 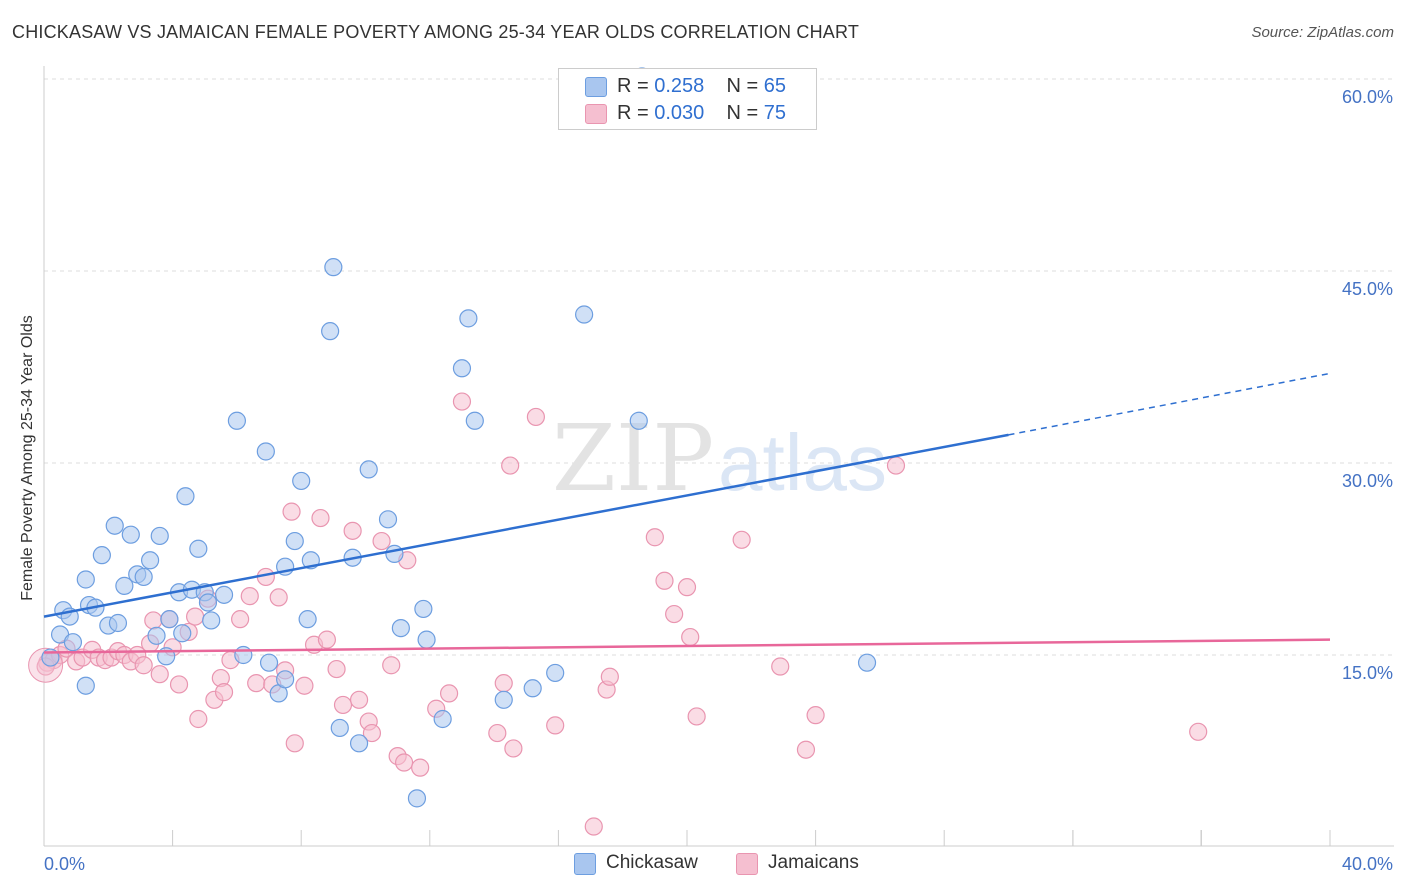 What do you see at coordinates (687, 99) in the screenshot?
I see `correlation-legend: R = 0.258 N = 65 R = 0.030 N = 75` at bounding box center [687, 99].